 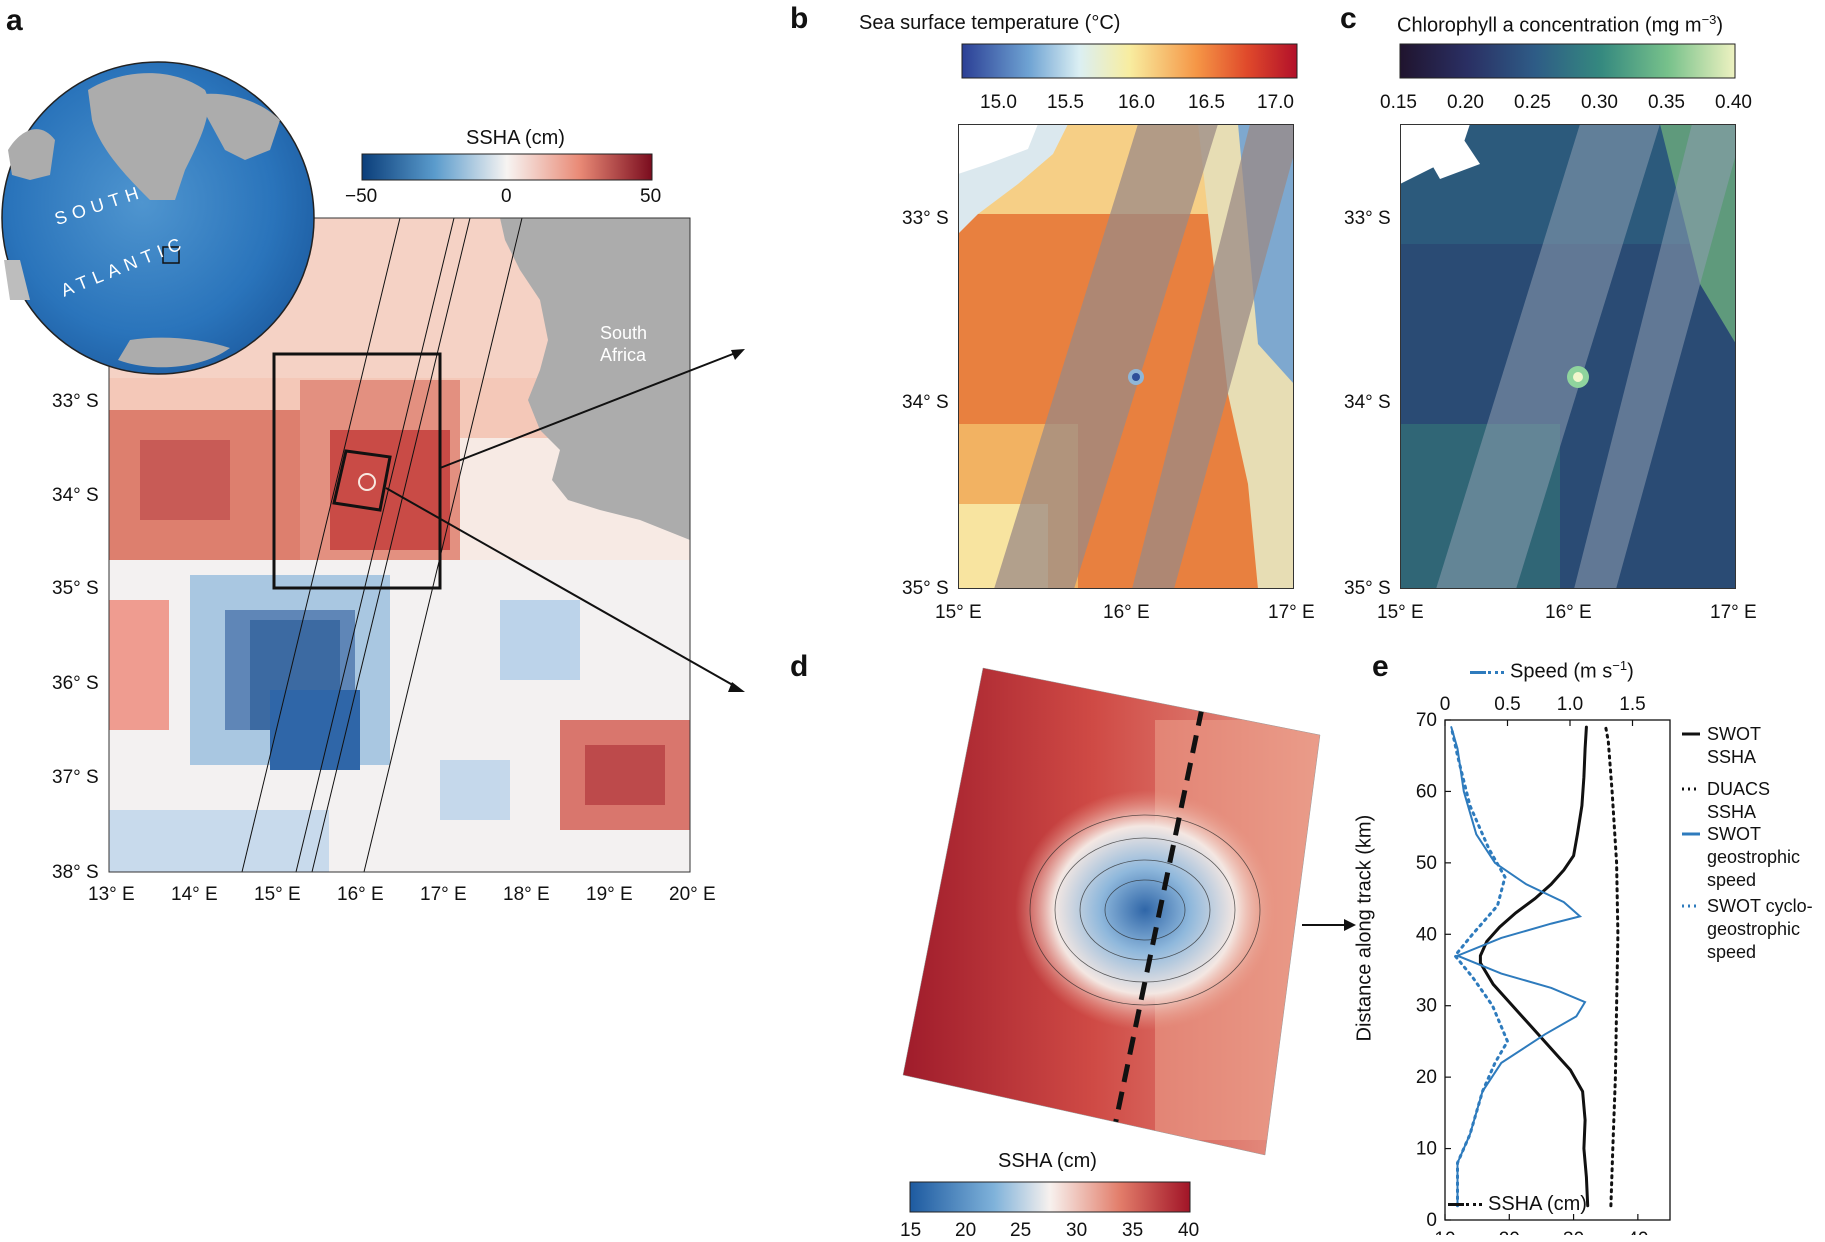 I want to click on legend-label: SWOT cyclo-, so click(x=1760, y=906).